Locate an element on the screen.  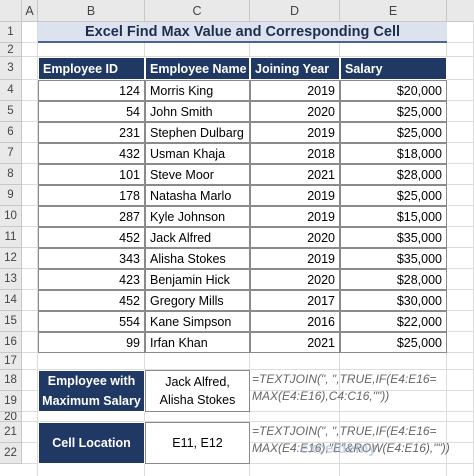
column-header: E is located at coordinates (393, 11).